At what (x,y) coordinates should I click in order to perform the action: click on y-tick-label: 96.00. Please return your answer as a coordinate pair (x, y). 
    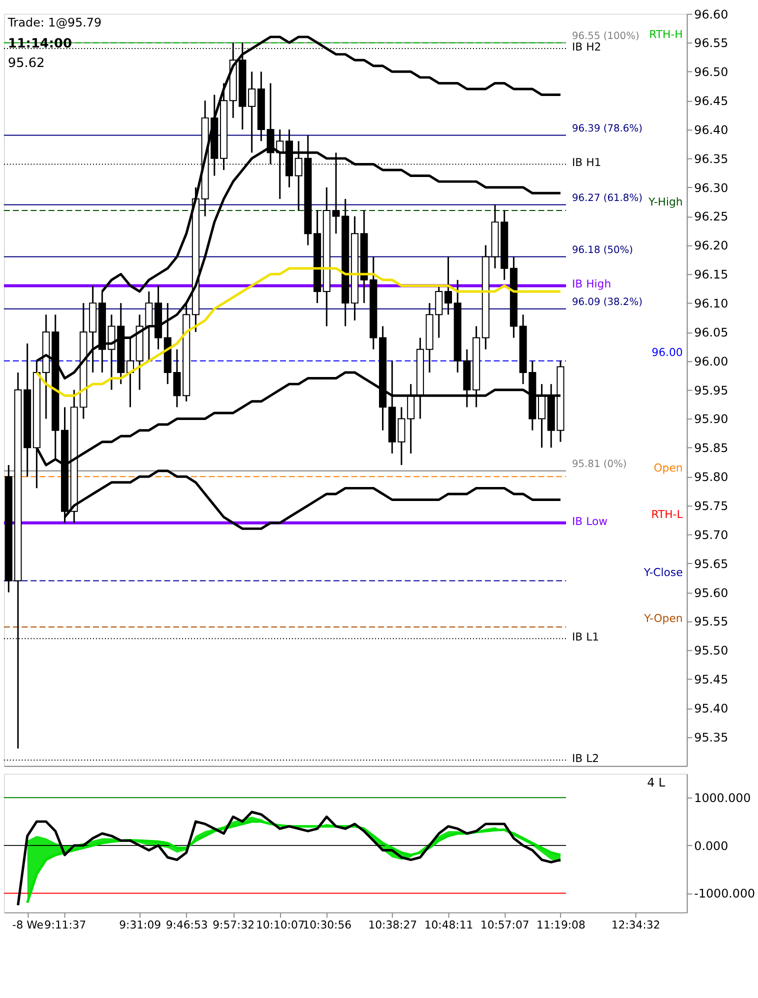
    Looking at the image, I should click on (711, 361).